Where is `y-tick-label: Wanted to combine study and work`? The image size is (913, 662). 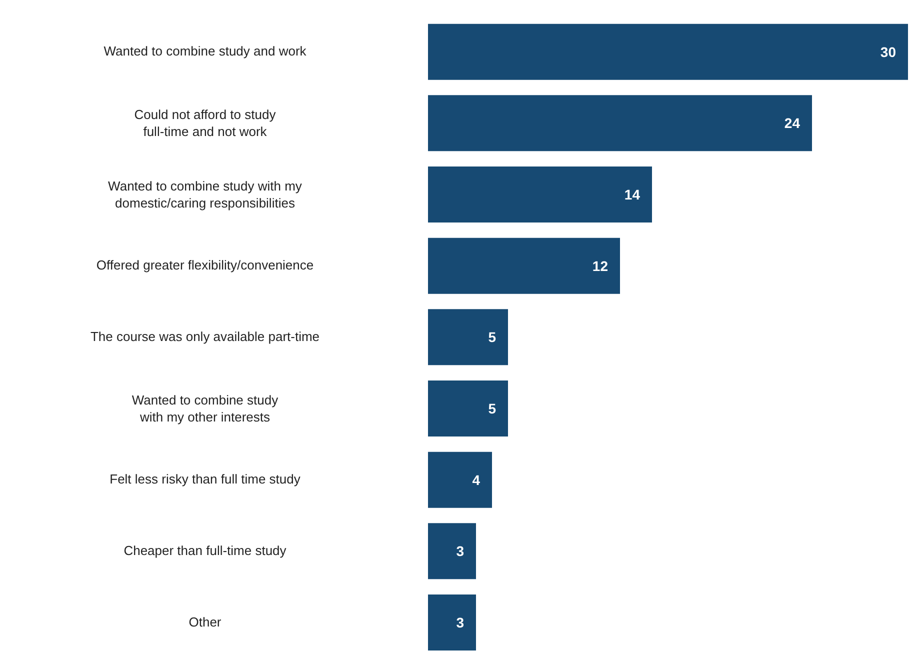
y-tick-label: Wanted to combine study and work is located at coordinates (205, 51).